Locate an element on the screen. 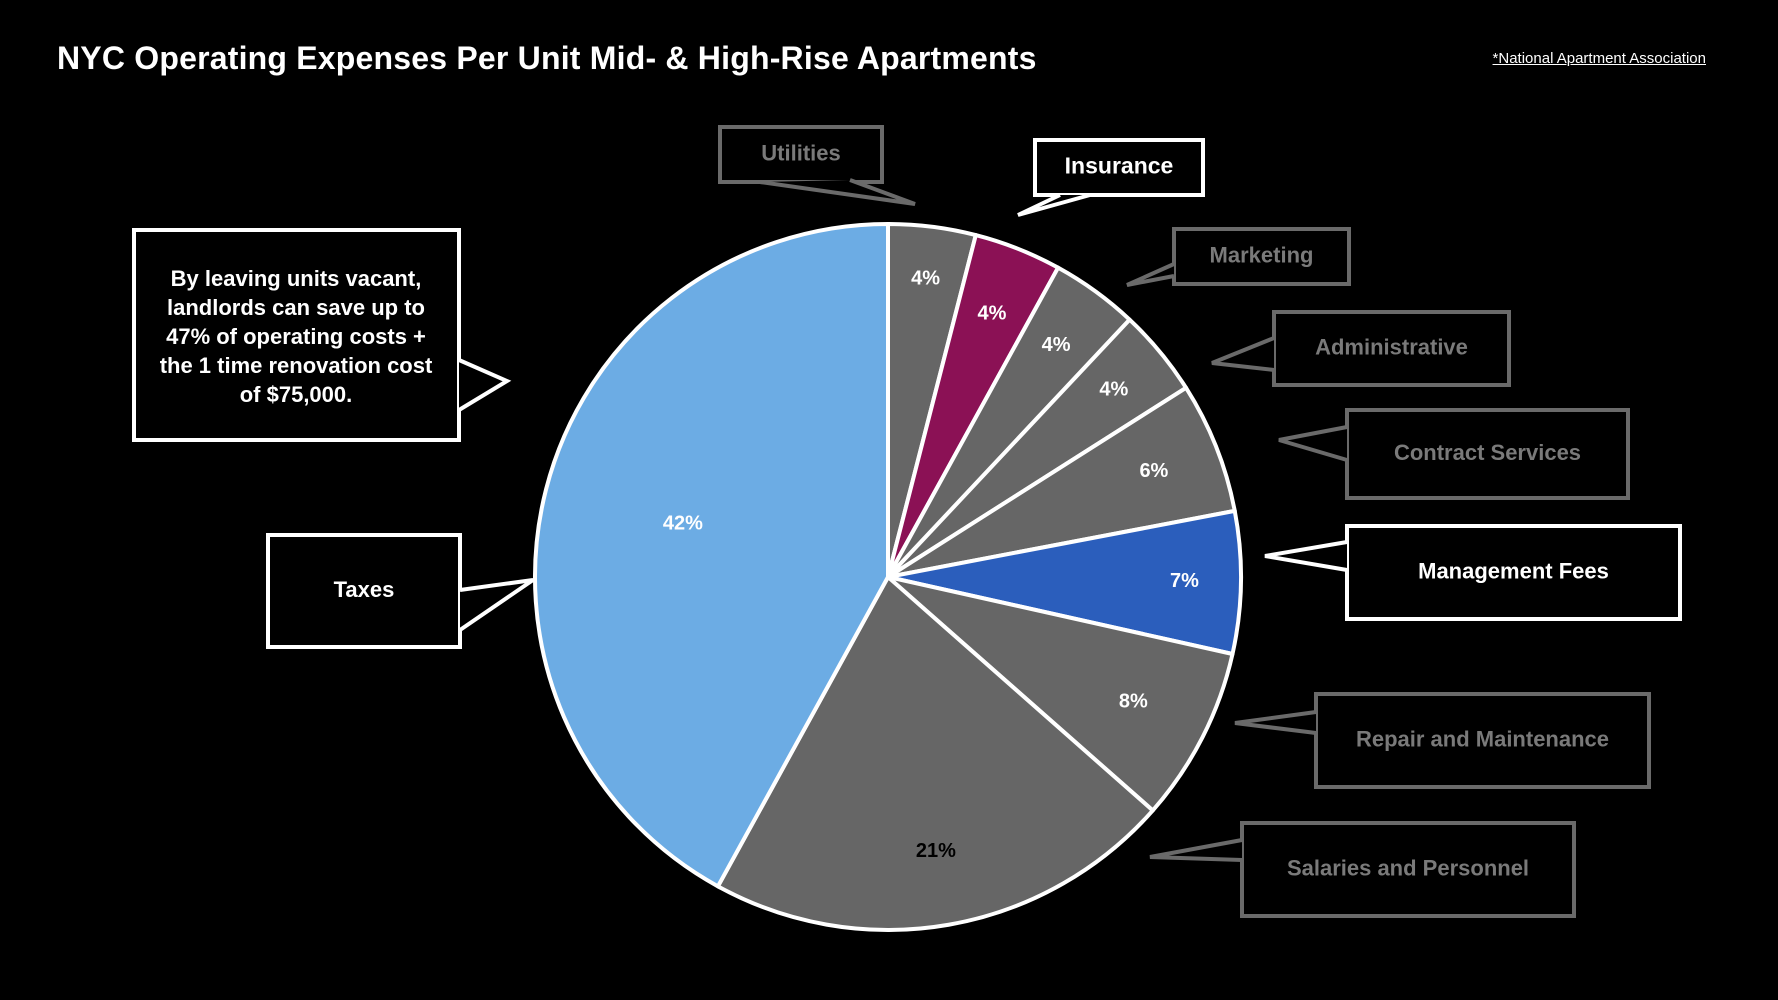  callout-label-administrative: Administrative is located at coordinates (1391, 346).